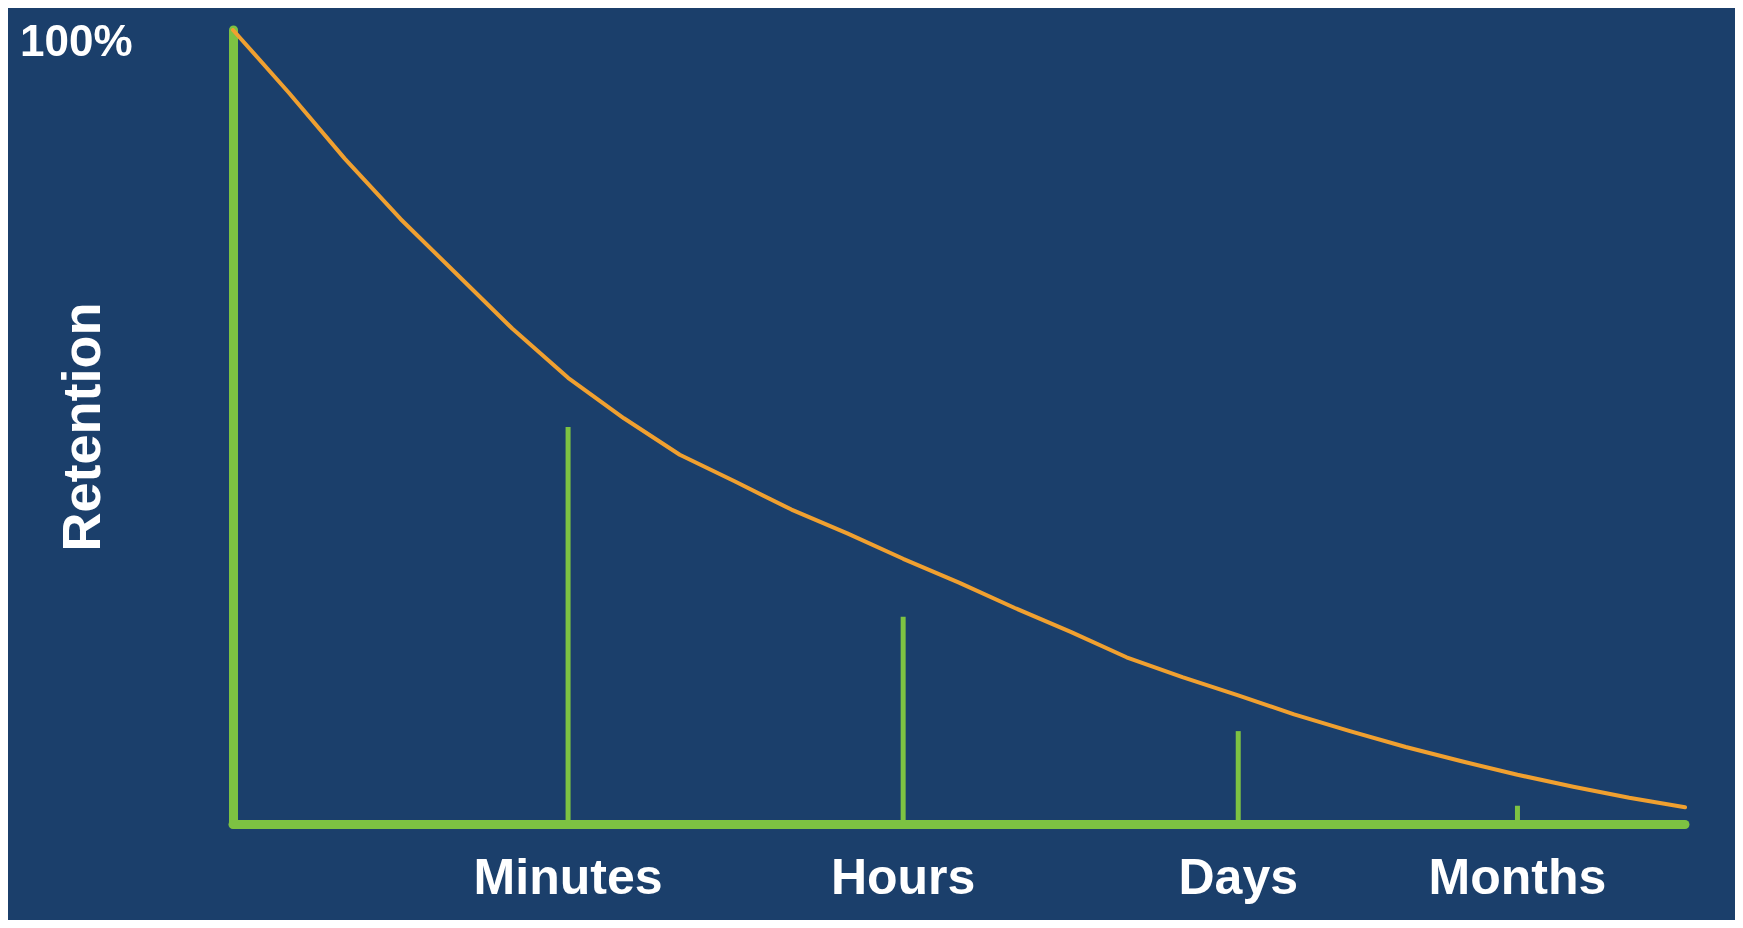 The width and height of the screenshot is (1743, 928). Describe the element at coordinates (1517, 877) in the screenshot. I see `x-tick-label: Months` at that location.